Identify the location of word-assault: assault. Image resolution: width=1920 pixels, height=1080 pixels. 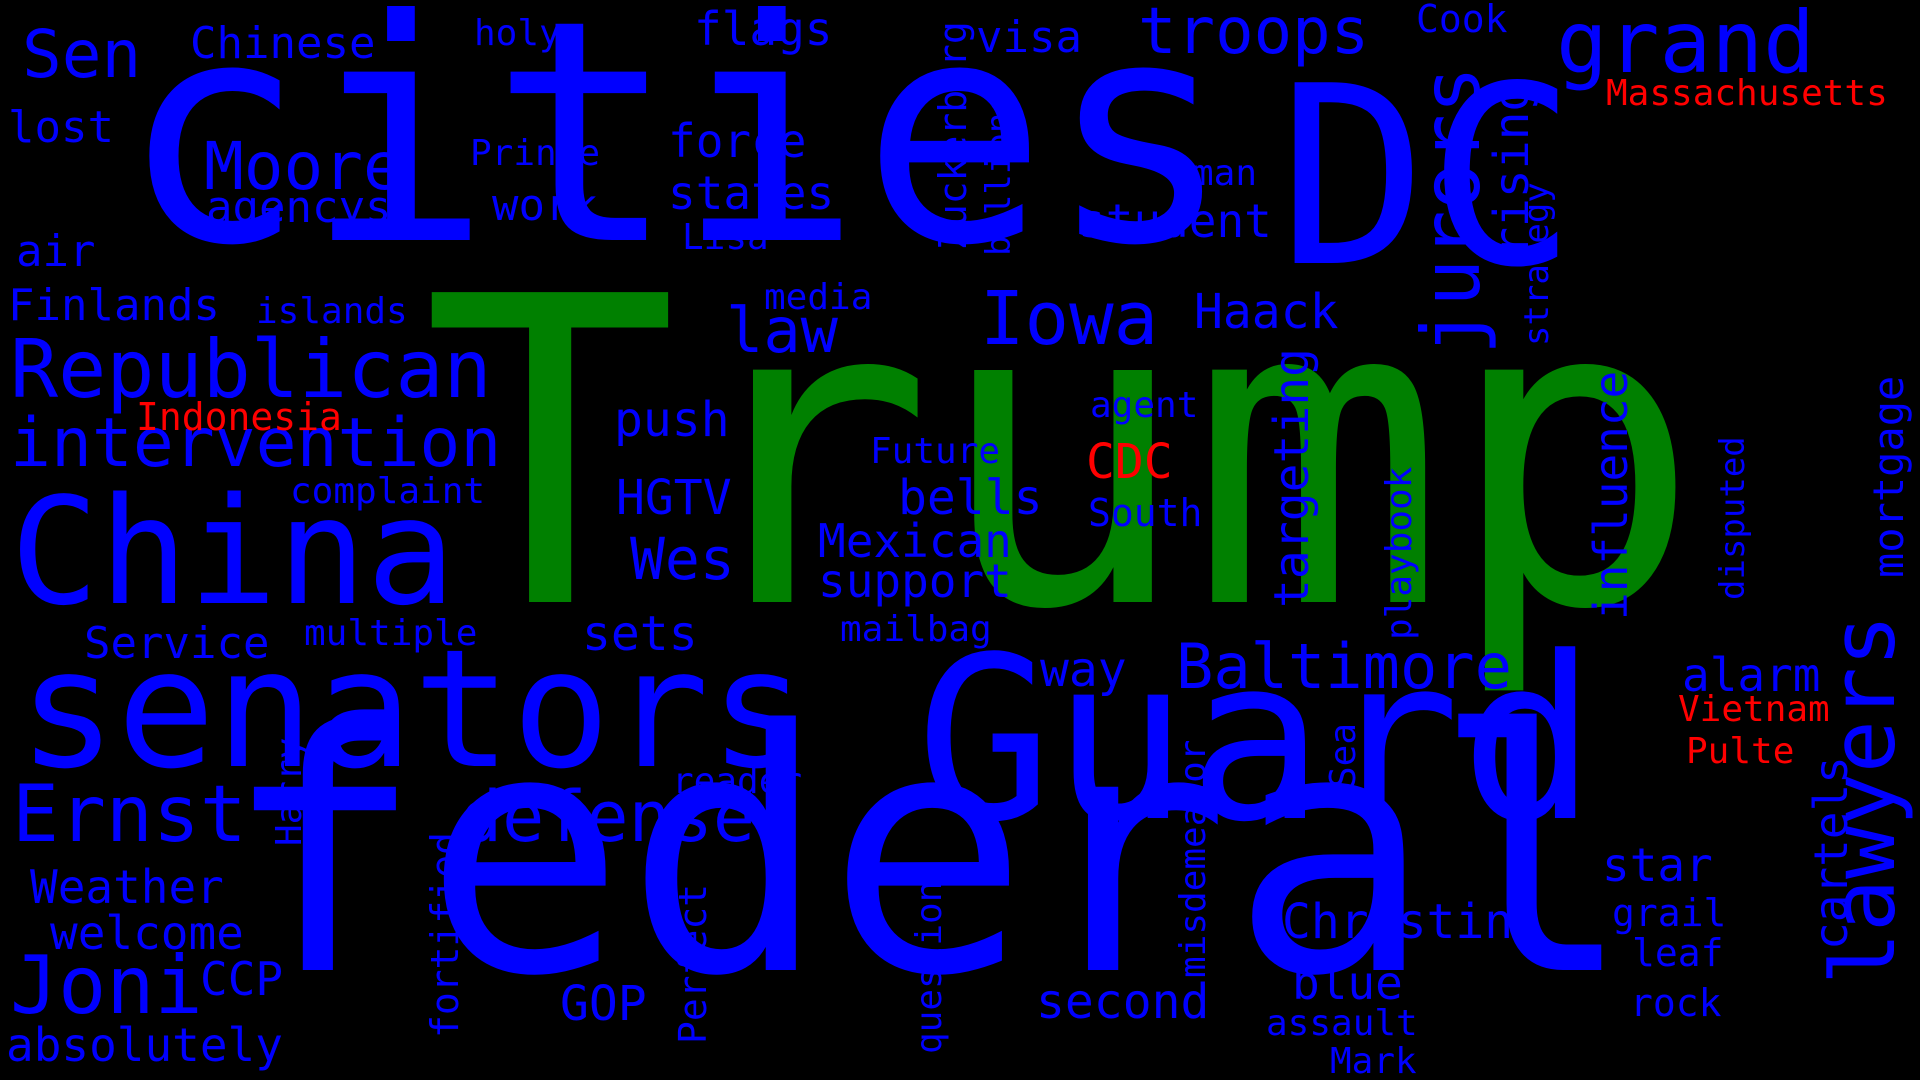
(1342, 1023).